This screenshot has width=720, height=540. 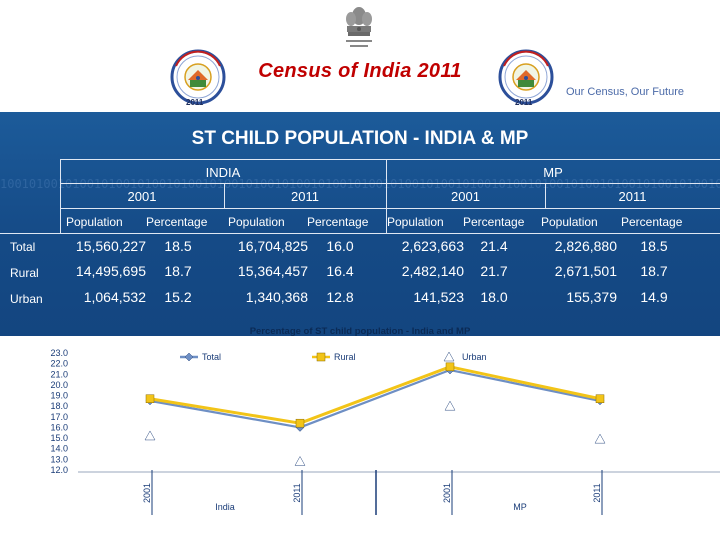 What do you see at coordinates (59, 385) in the screenshot?
I see `y-tick-label: 20.0` at bounding box center [59, 385].